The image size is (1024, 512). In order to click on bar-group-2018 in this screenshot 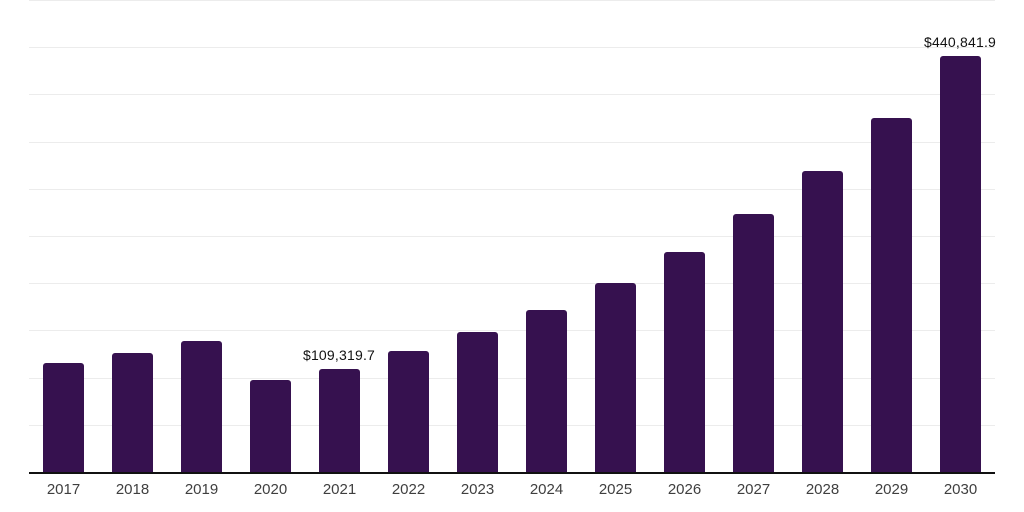, I will do `click(132, 236)`.